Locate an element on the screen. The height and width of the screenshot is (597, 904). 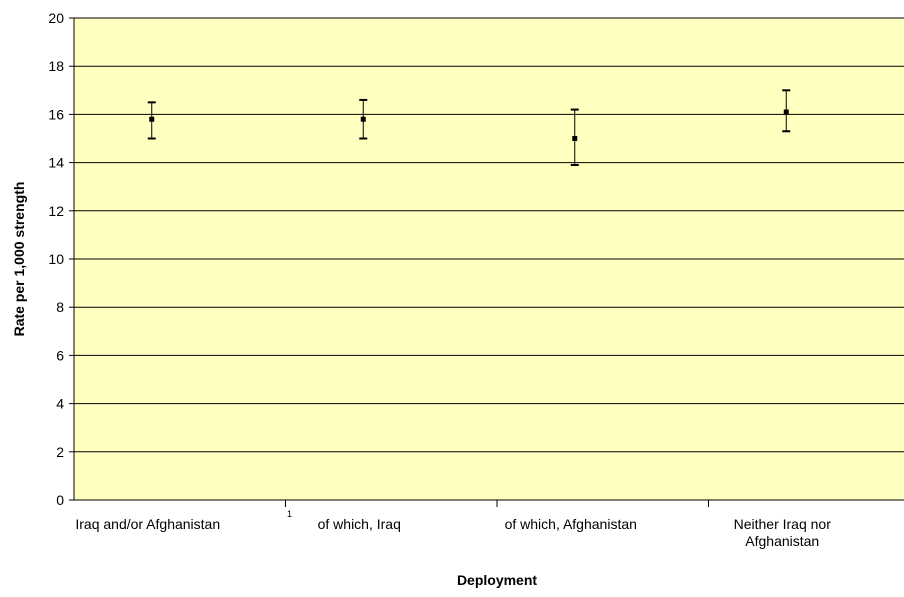
footnote-marker: 1 is located at coordinates (289, 514).